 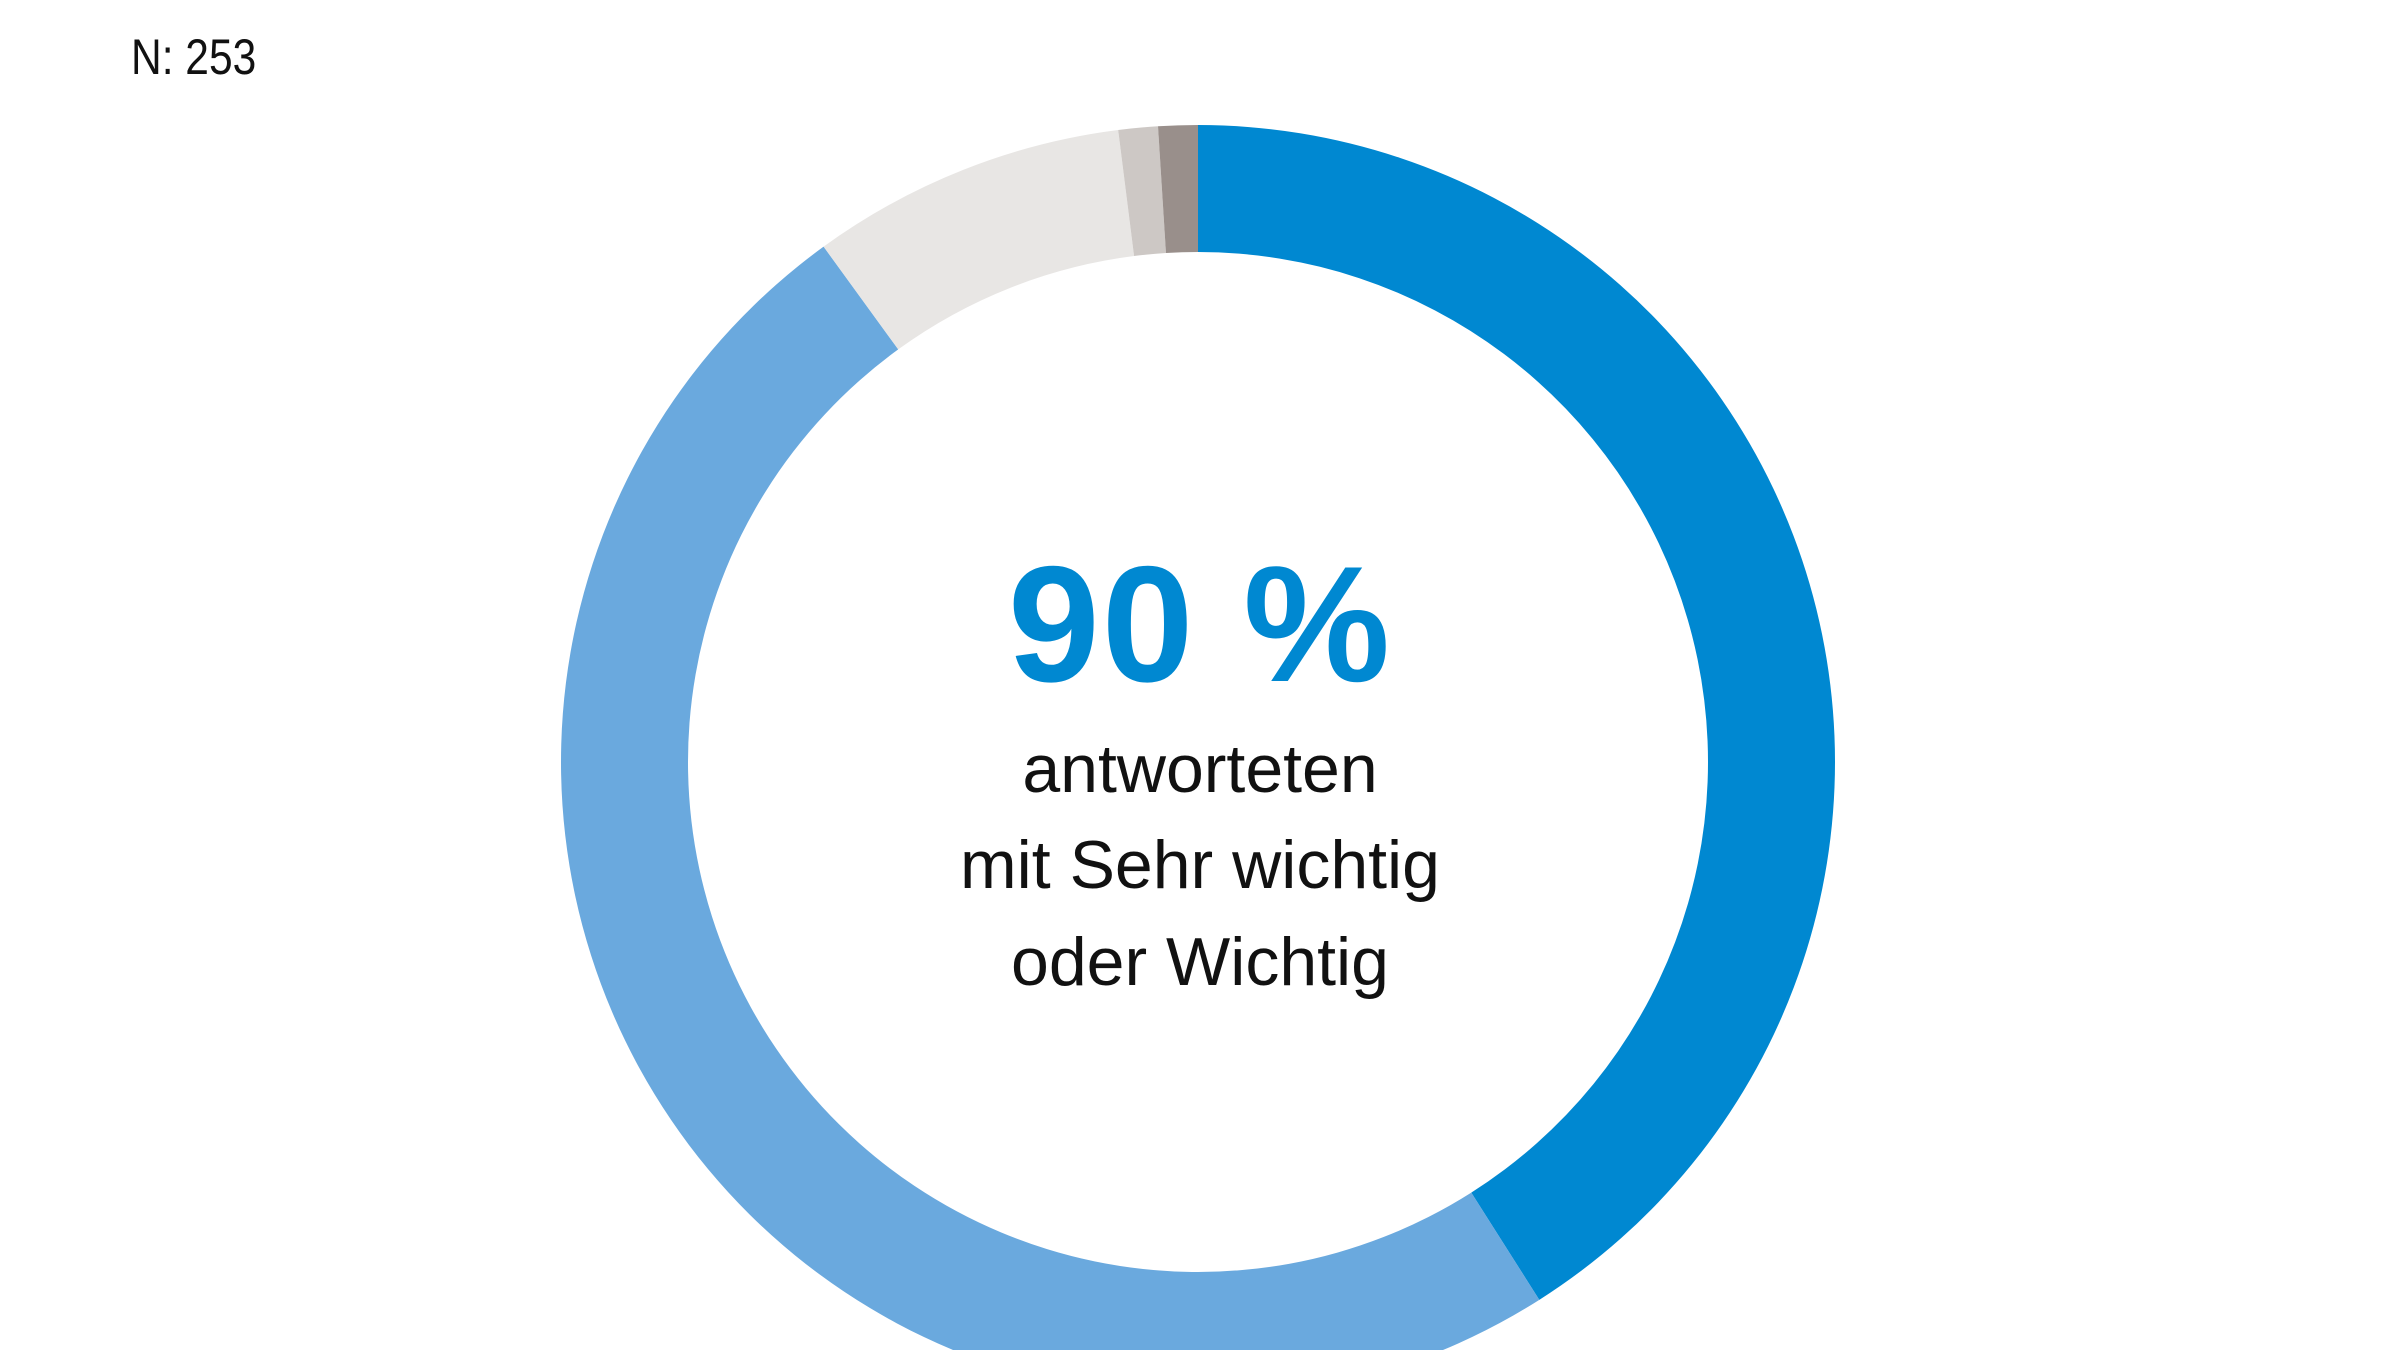 I want to click on sample-size-label: N: 253, so click(x=194, y=57).